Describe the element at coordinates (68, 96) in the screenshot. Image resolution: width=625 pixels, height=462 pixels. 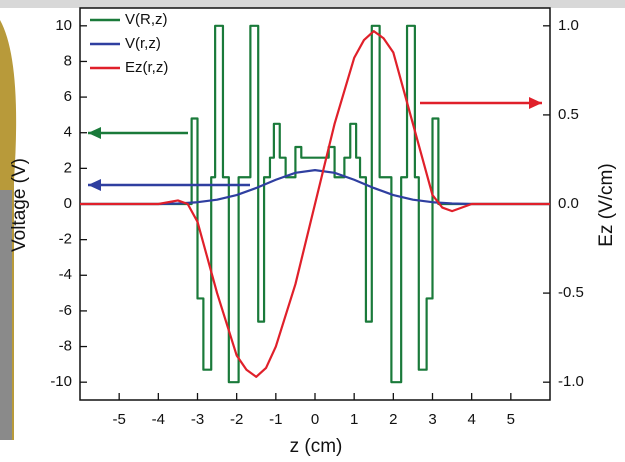
I see `y-tick-label: 6` at that location.